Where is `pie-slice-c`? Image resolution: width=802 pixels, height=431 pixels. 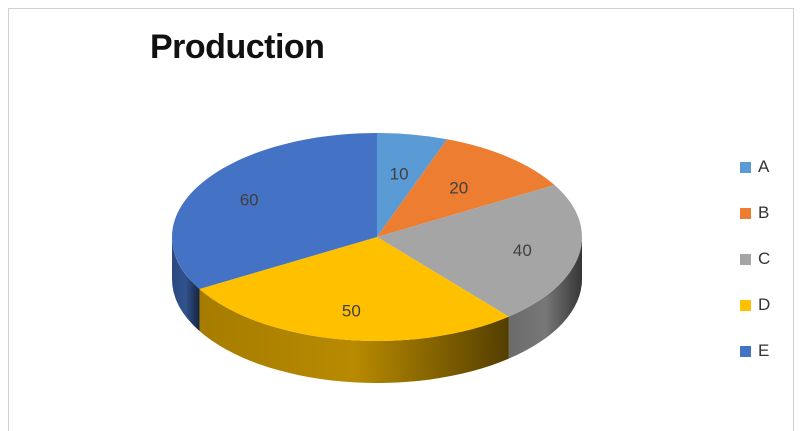 pie-slice-c is located at coordinates (479, 251).